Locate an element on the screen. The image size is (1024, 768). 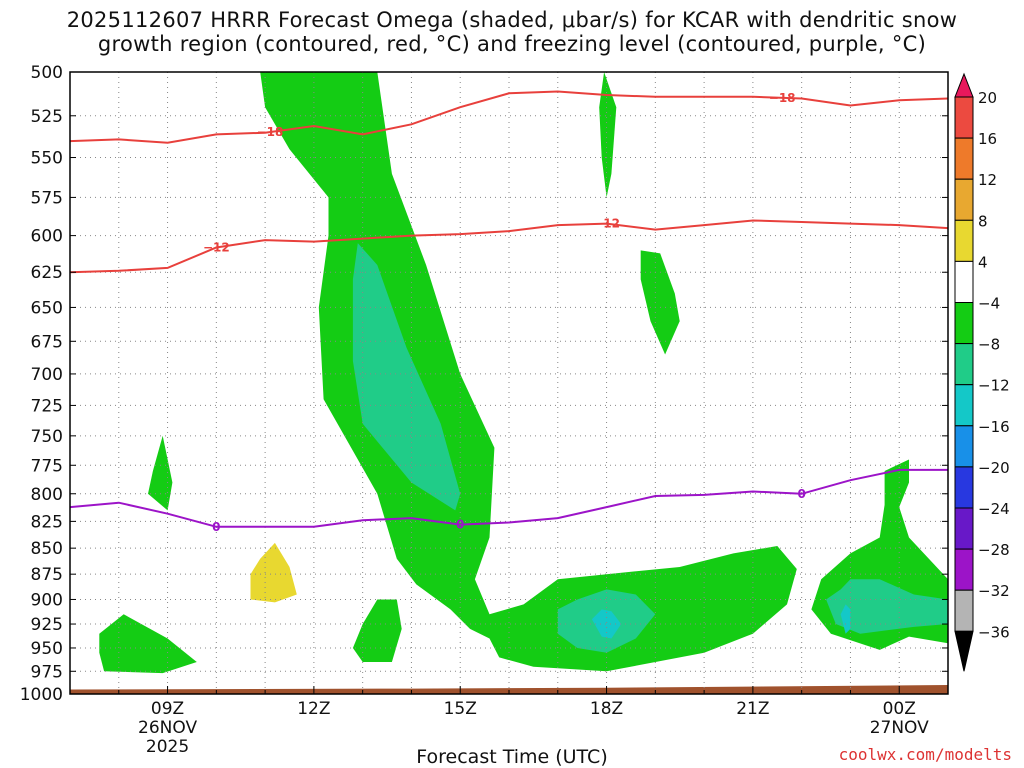
y-tick-label: 750 is located at coordinates (47, 437).